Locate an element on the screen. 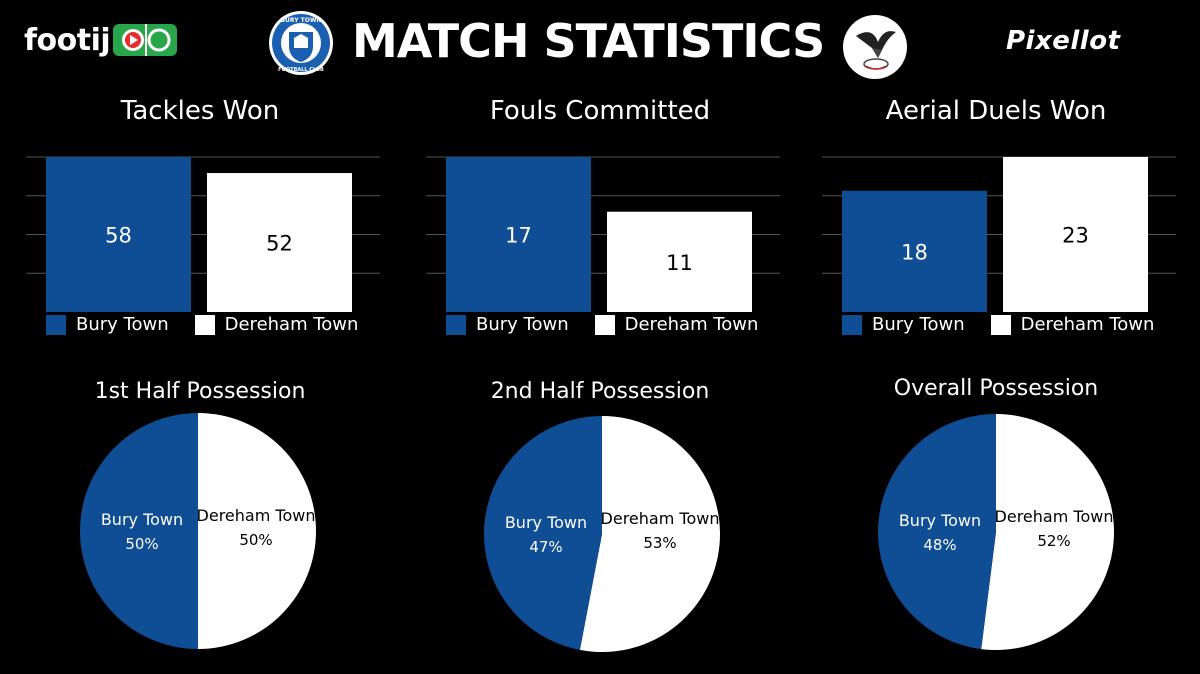 This screenshot has width=1200, height=674. pie-value-label: 48% is located at coordinates (939, 545).